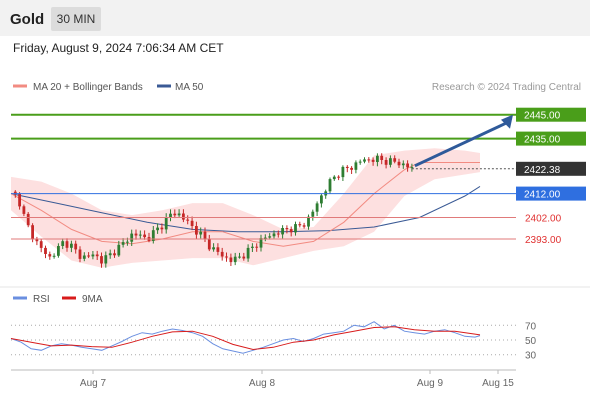 The width and height of the screenshot is (590, 400). Describe the element at coordinates (118, 48) in the screenshot. I see `timestamp: Friday, August 9, 2024 7:06:34 AM CET` at that location.